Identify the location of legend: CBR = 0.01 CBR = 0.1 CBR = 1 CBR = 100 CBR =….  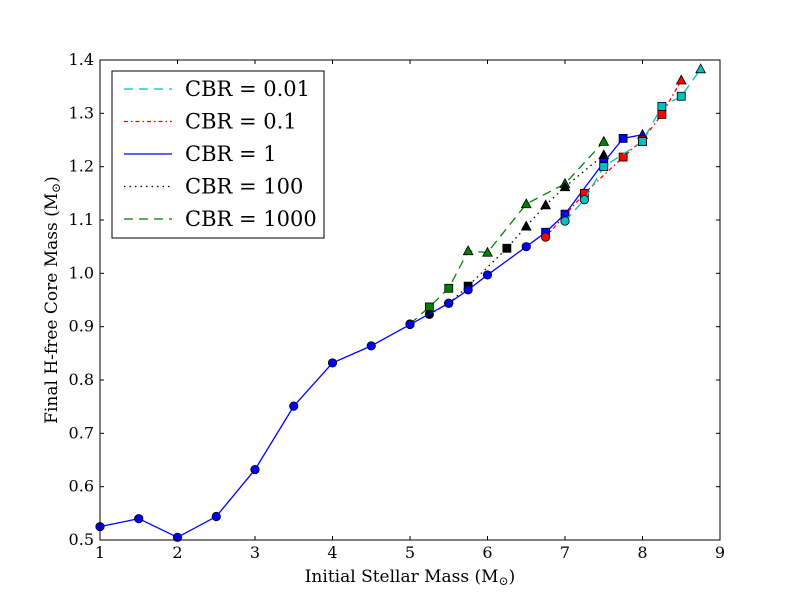
(218, 154).